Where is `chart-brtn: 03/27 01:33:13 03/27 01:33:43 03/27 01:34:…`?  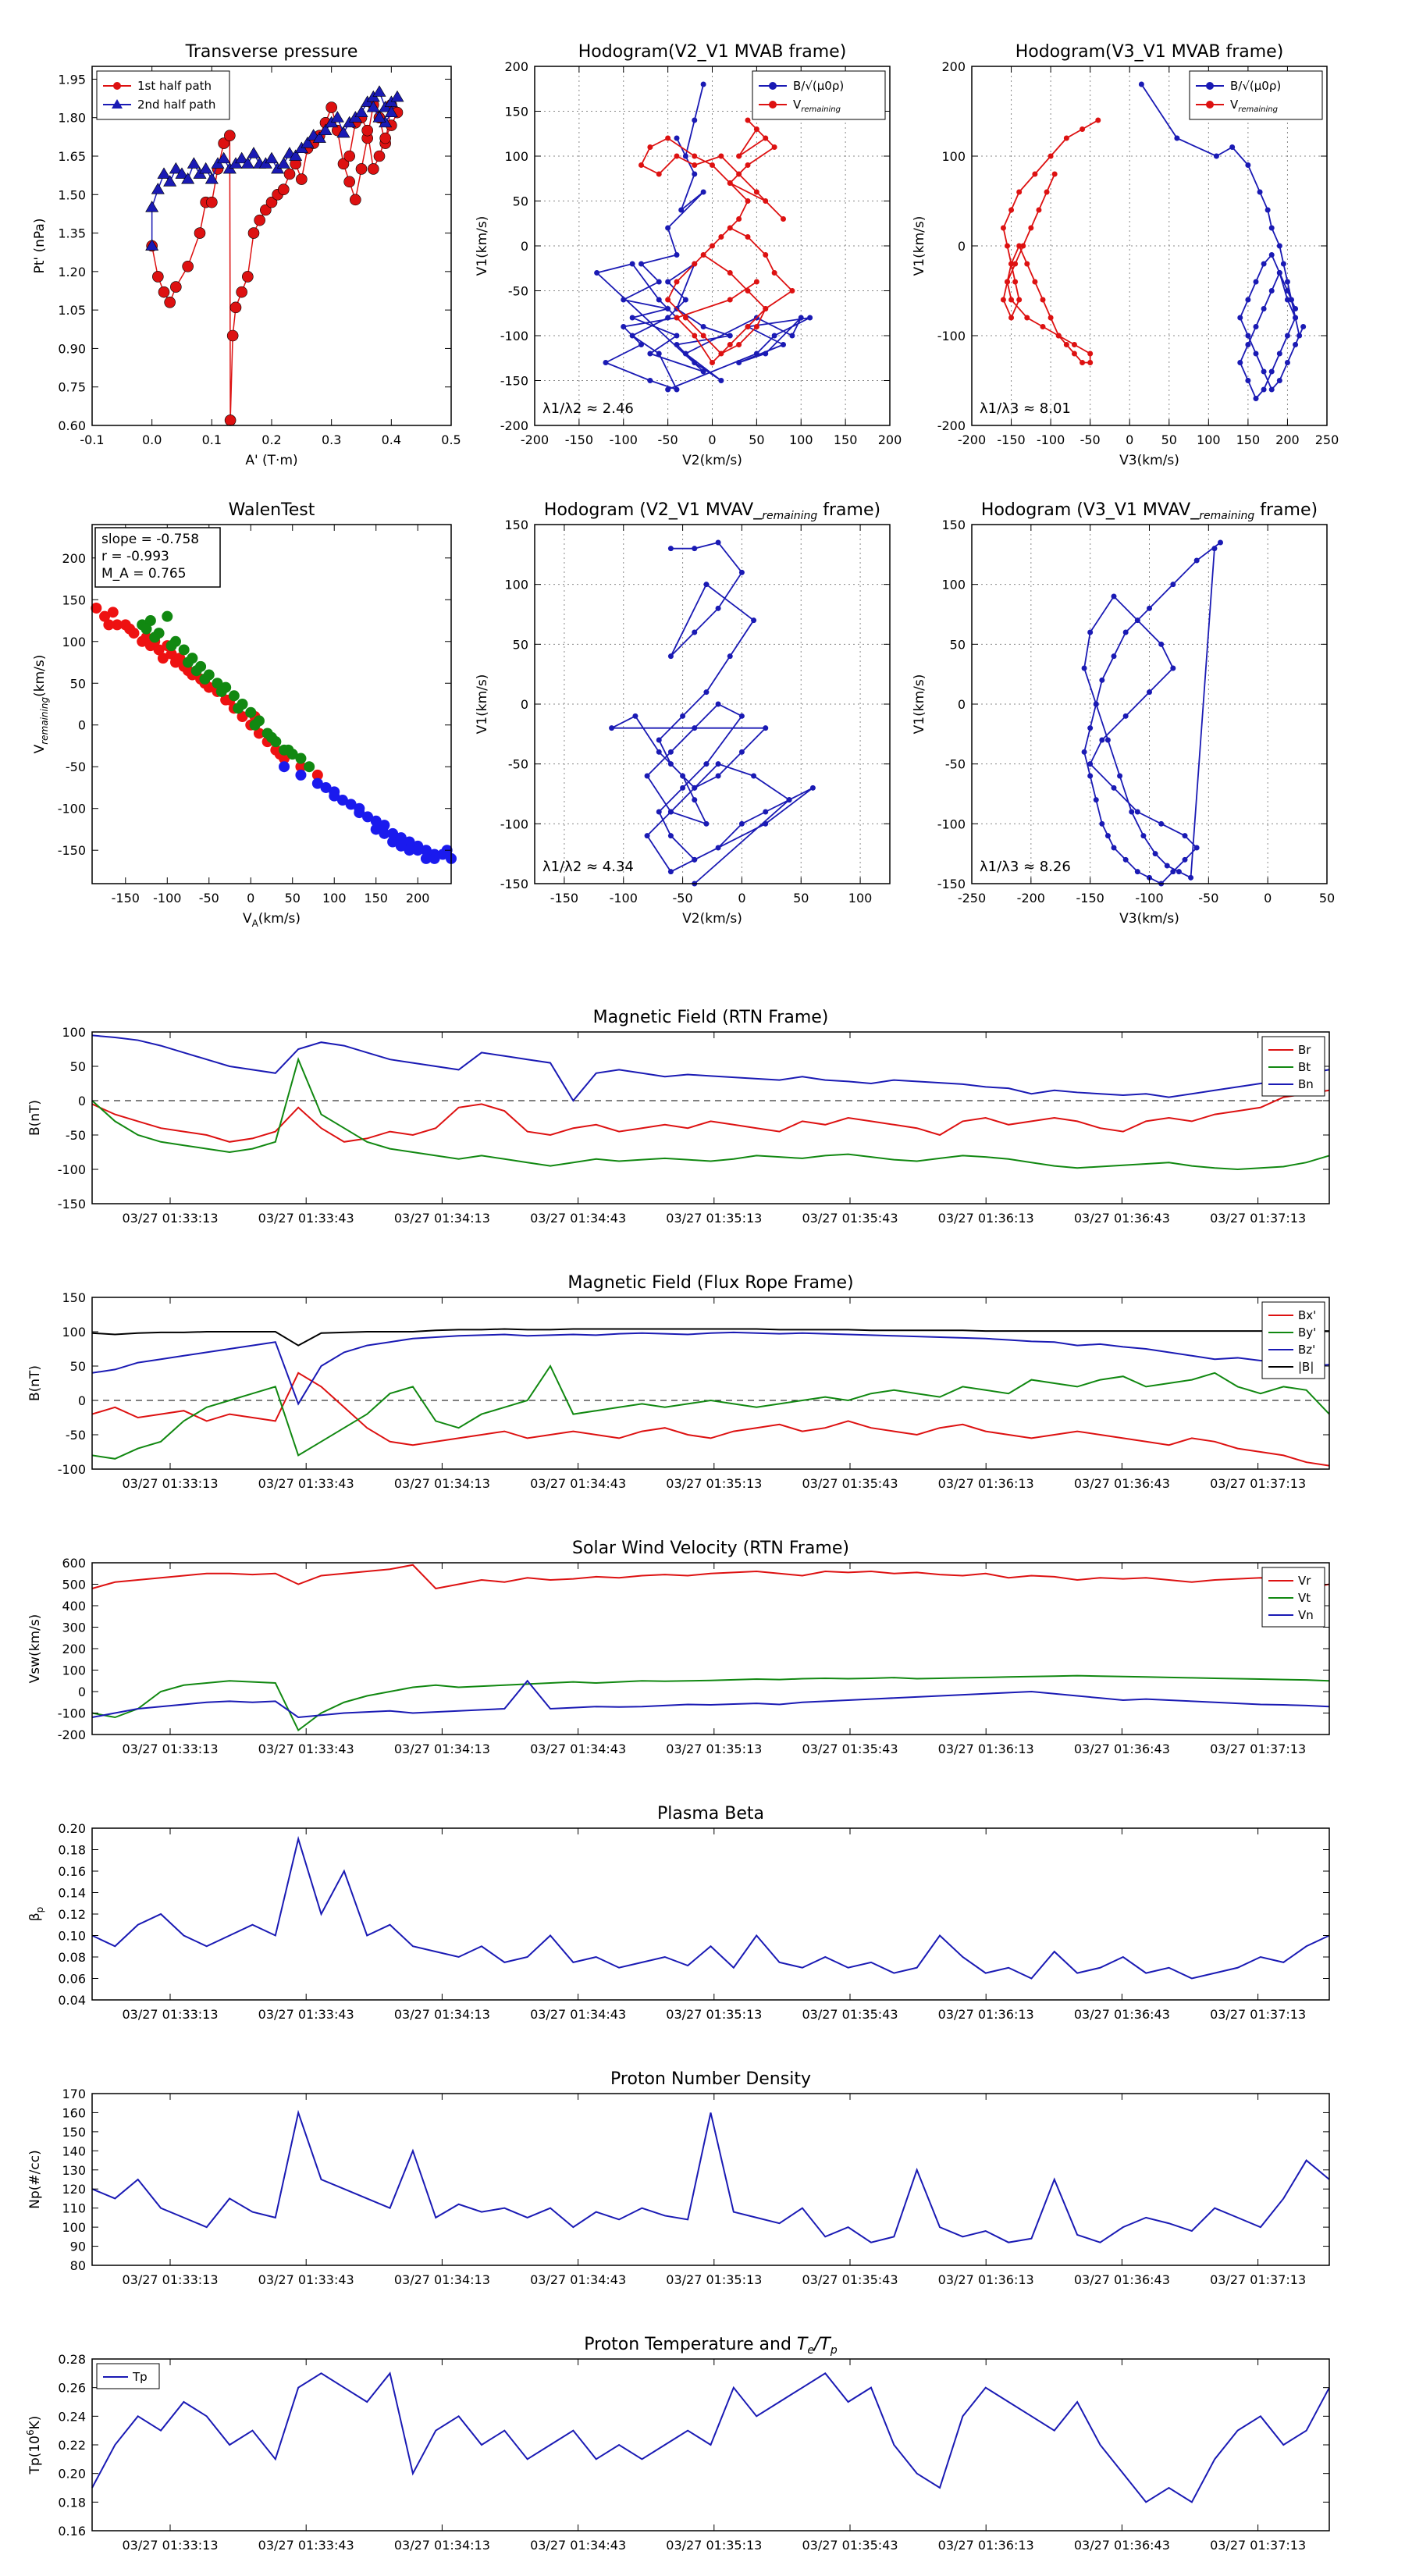
chart-brtn: 03/27 01:33:13 03/27 01:33:43 03/27 01:34:… is located at coordinates (679, 1125).